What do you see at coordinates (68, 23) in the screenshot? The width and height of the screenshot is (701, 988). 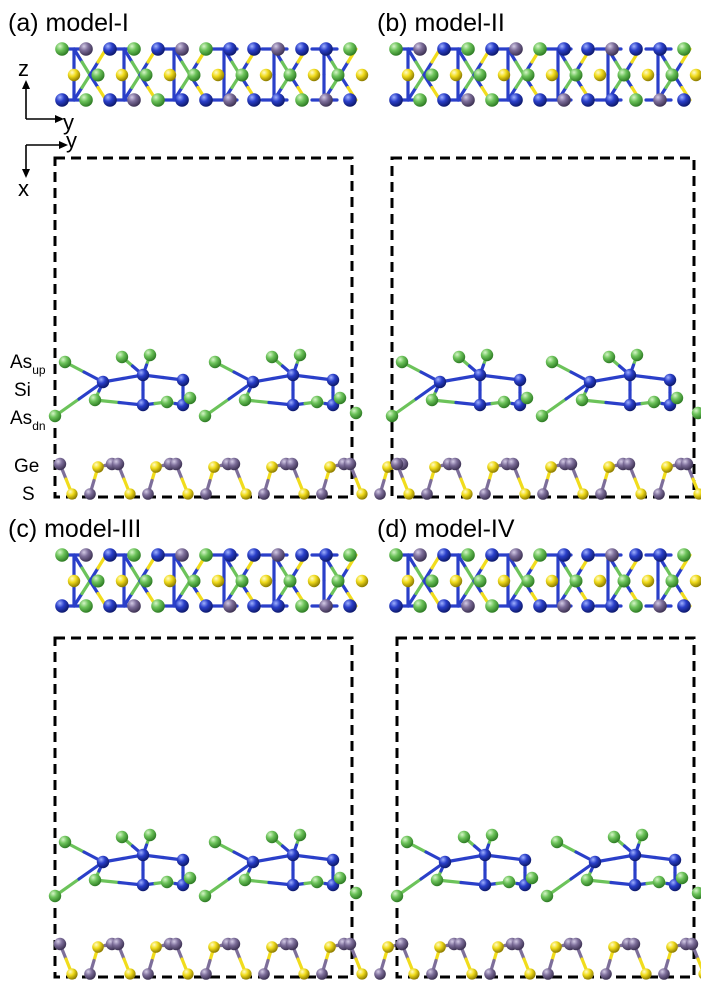 I see `panel-title-a: (a) model-I` at bounding box center [68, 23].